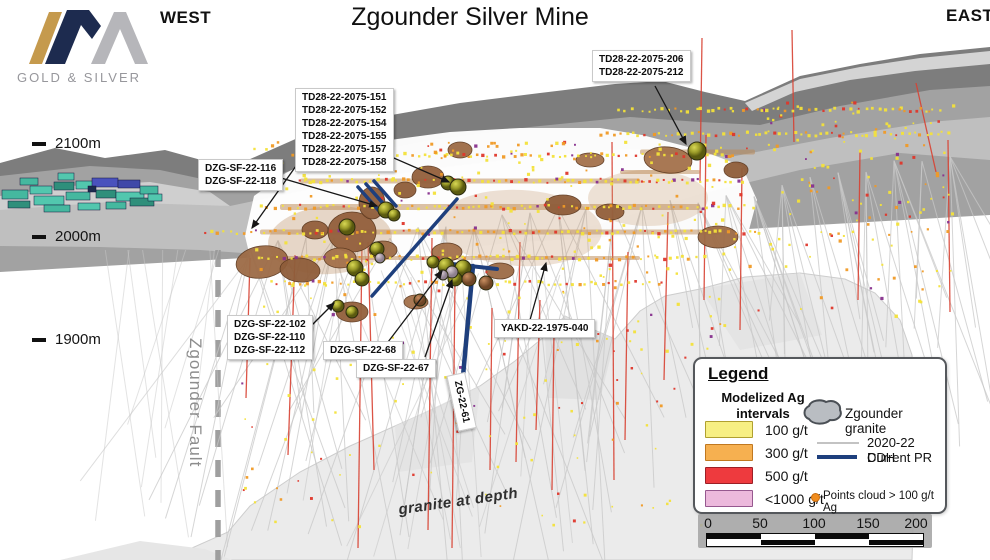  Describe the element at coordinates (760, 523) in the screenshot. I see `scale-tick-50: 50` at that location.